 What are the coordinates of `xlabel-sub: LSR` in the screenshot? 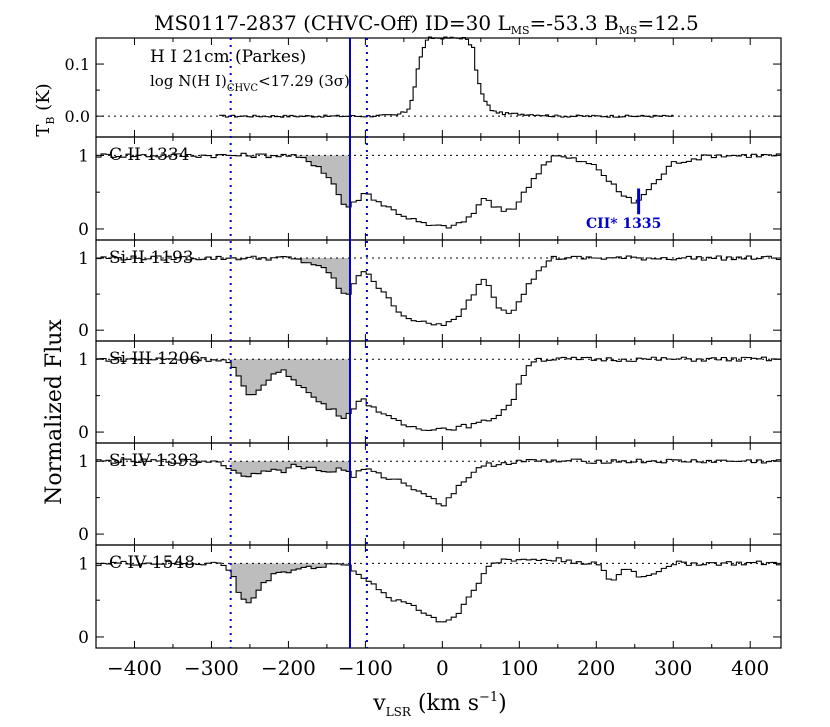 It's located at (399, 712).